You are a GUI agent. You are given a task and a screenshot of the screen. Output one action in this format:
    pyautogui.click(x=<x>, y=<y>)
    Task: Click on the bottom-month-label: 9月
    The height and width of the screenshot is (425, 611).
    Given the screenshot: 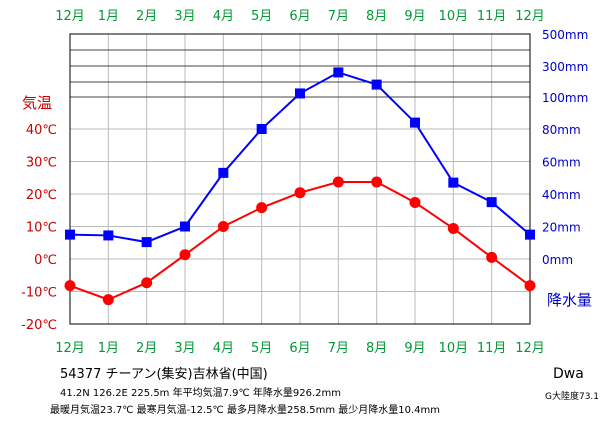 What is the action you would take?
    pyautogui.click(x=414, y=348)
    